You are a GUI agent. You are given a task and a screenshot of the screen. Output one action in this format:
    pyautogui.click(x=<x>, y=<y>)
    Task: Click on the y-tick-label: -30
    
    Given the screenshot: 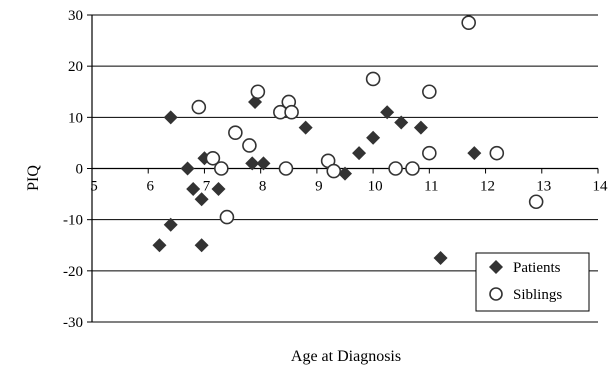 What is the action you would take?
    pyautogui.click(x=73, y=323)
    